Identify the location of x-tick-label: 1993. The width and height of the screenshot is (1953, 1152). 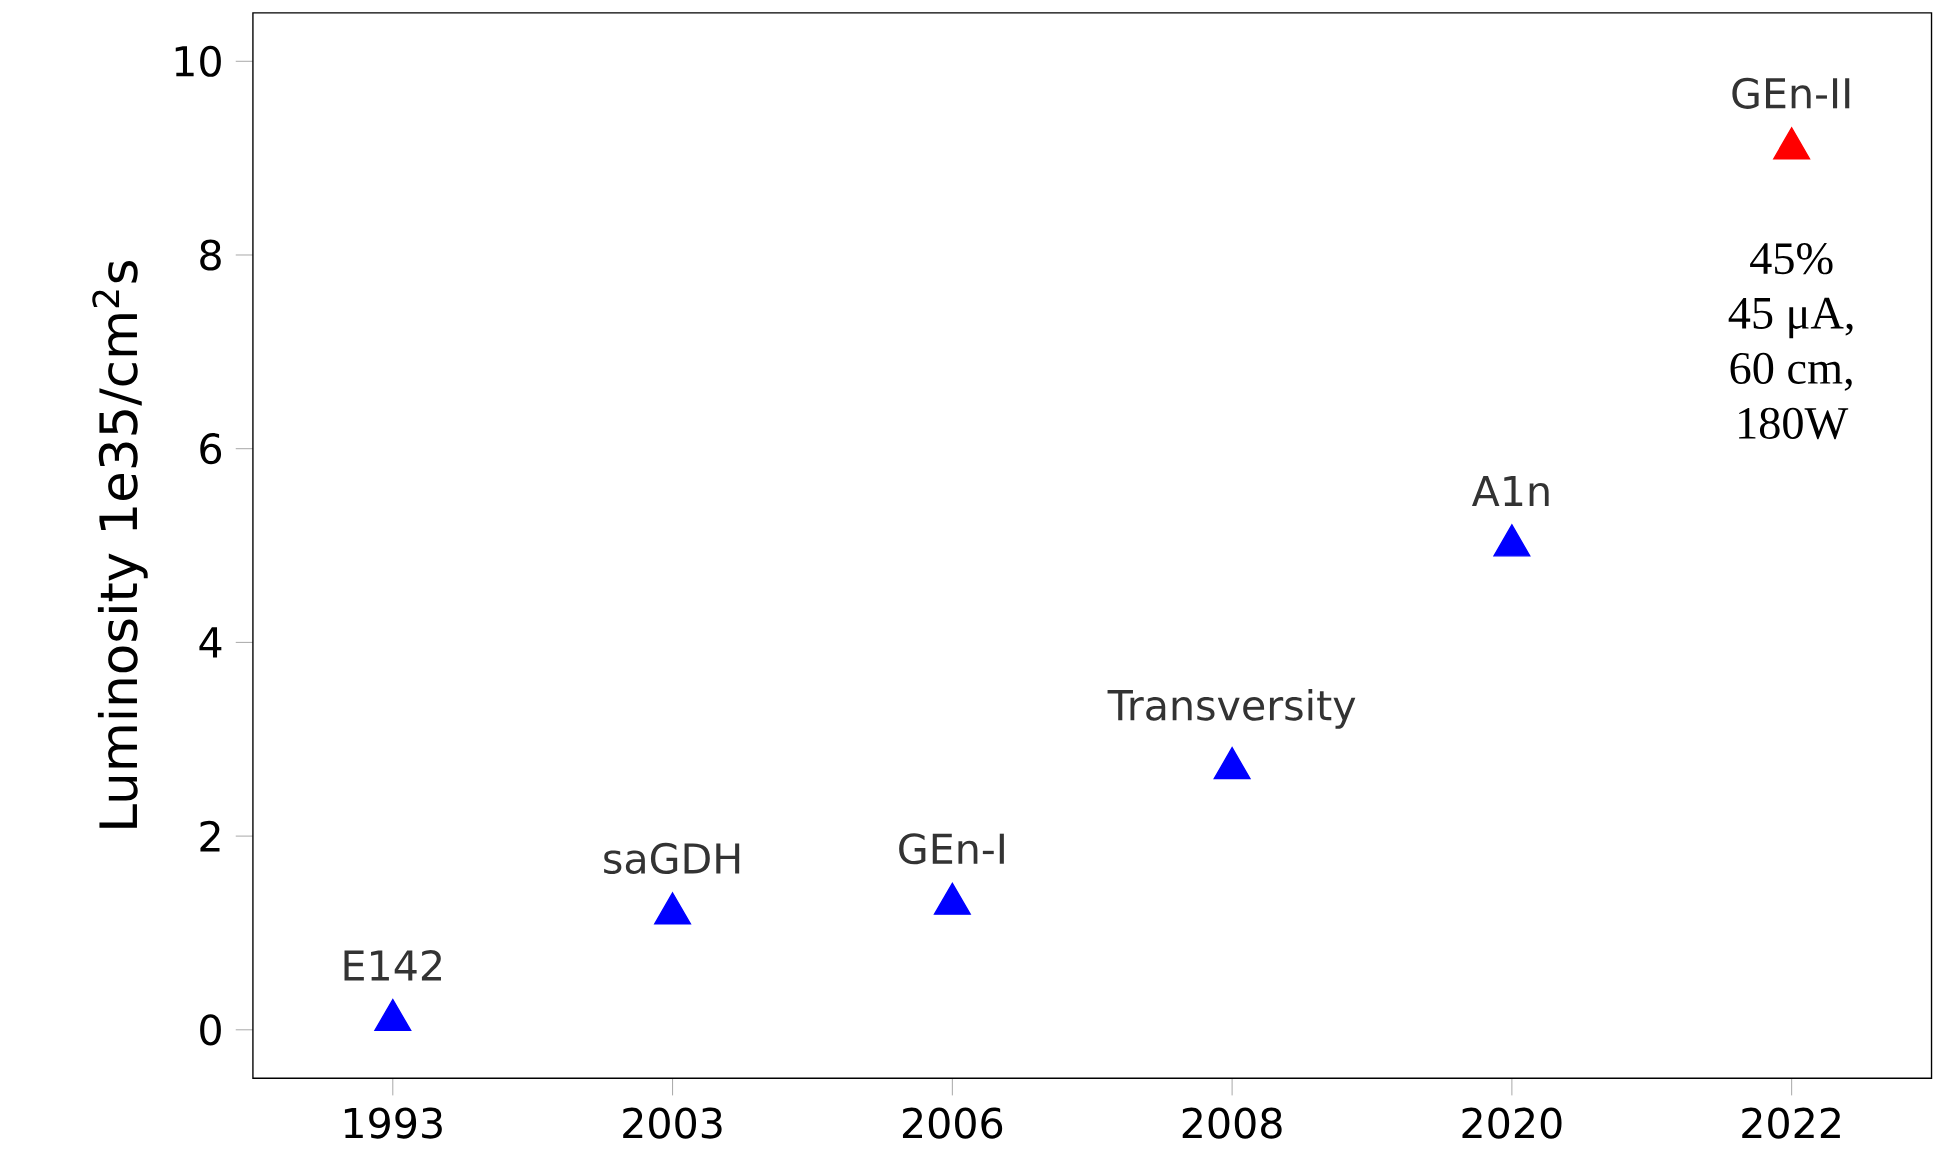
(393, 1123).